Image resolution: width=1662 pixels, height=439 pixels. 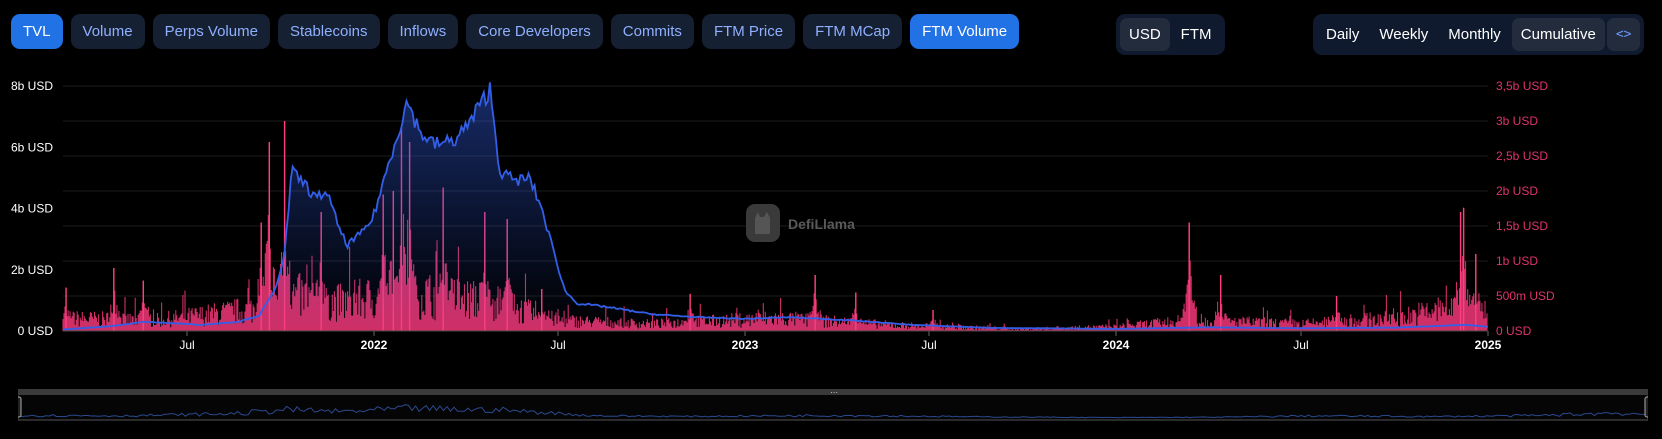 What do you see at coordinates (20, 407) in the screenshot?
I see `brush-left-handle` at bounding box center [20, 407].